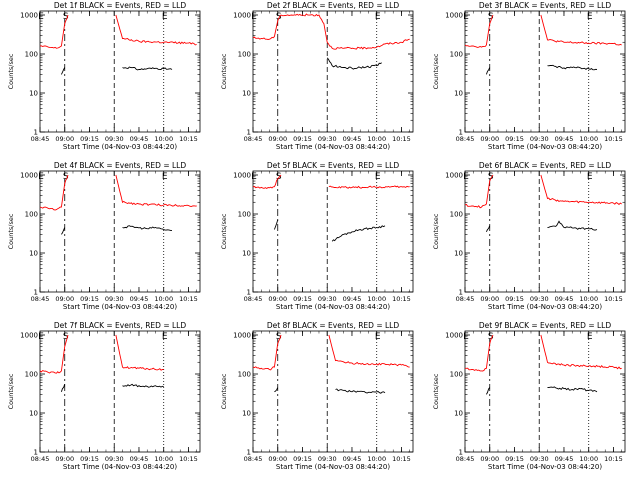 The height and width of the screenshot is (480, 640). I want to click on chart-title: Det 7f BLACK = Events, RED = LLD, so click(120, 325).